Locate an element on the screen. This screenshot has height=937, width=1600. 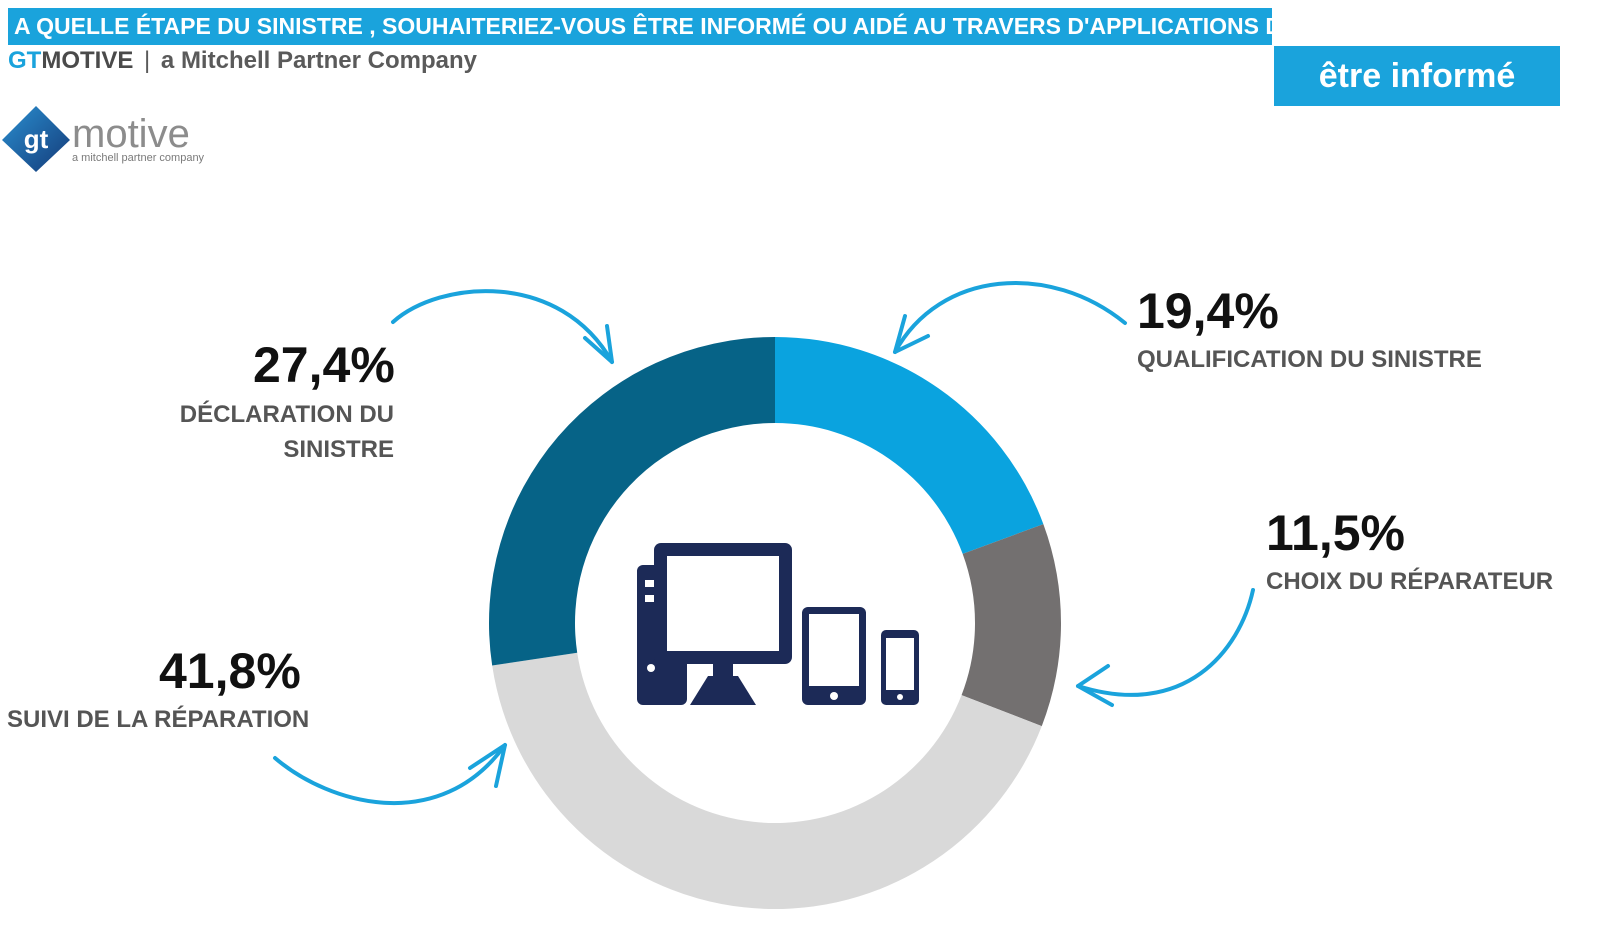
brand-motive: MOTIVE is located at coordinates (87, 60).